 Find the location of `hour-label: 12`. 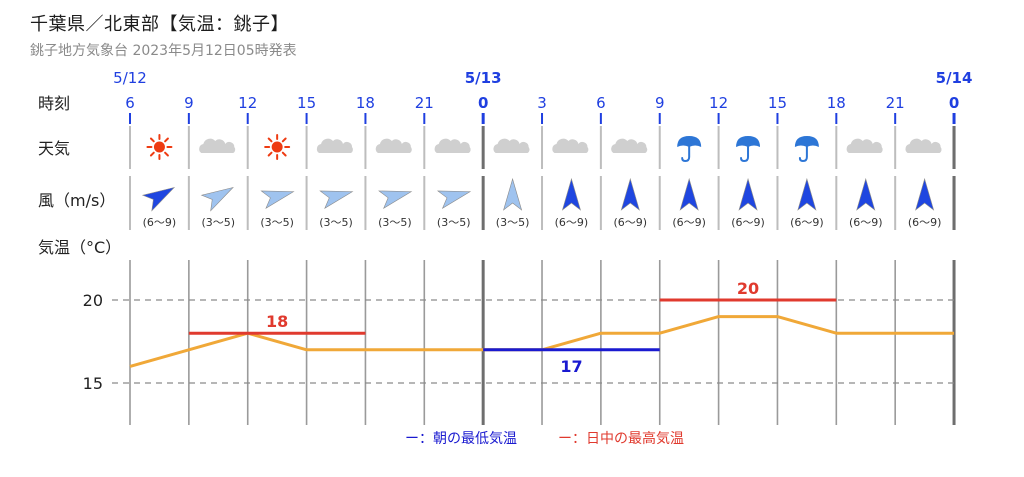

hour-label: 12 is located at coordinates (247, 103).